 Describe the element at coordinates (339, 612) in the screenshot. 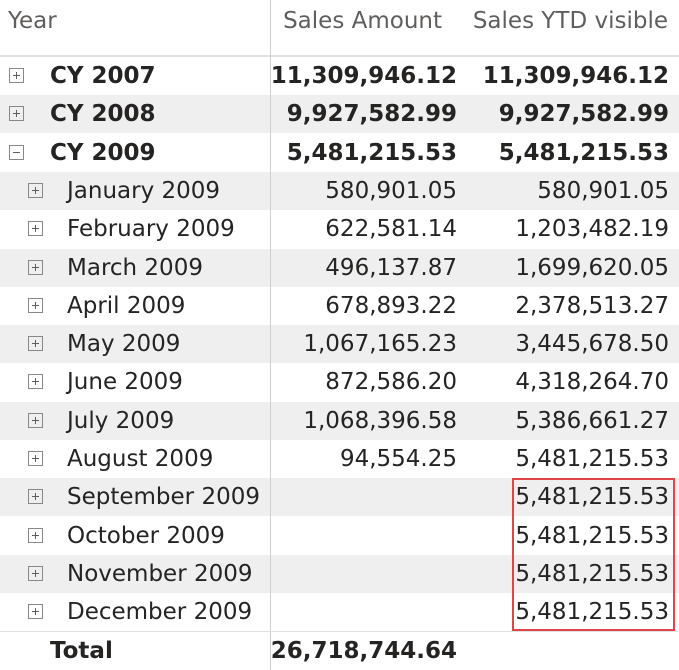

I see `row-december-2009: December 2009 5,481,215.53` at that location.